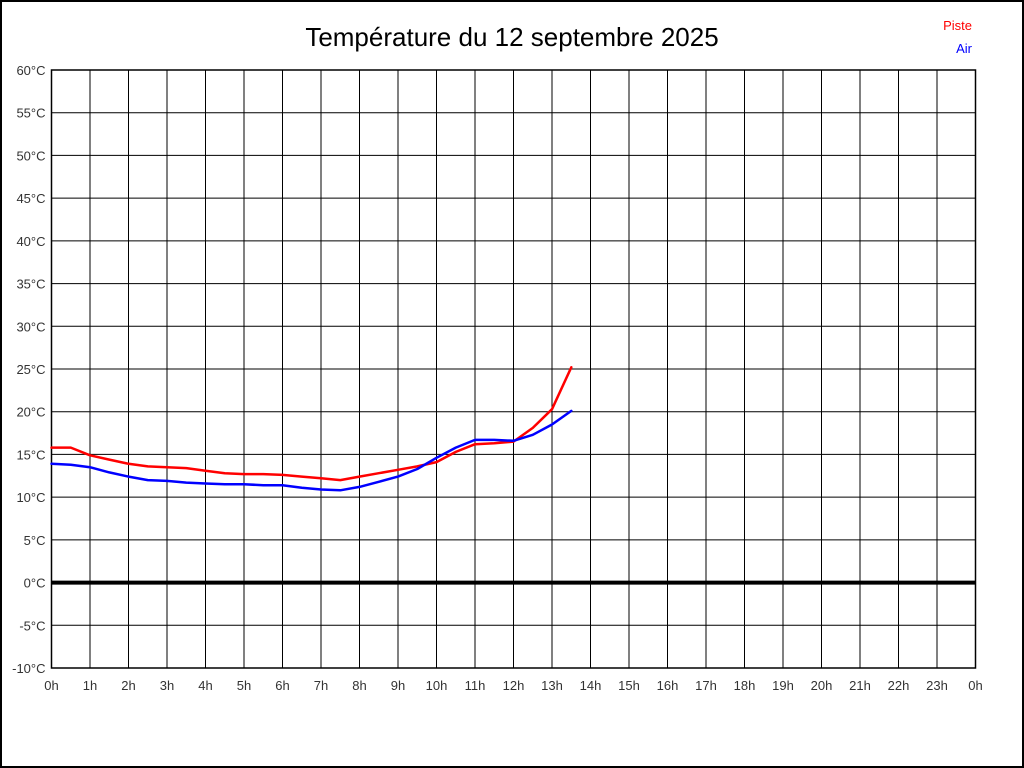 The image size is (1024, 768). I want to click on x-tick-label: 23h, so click(937, 685).